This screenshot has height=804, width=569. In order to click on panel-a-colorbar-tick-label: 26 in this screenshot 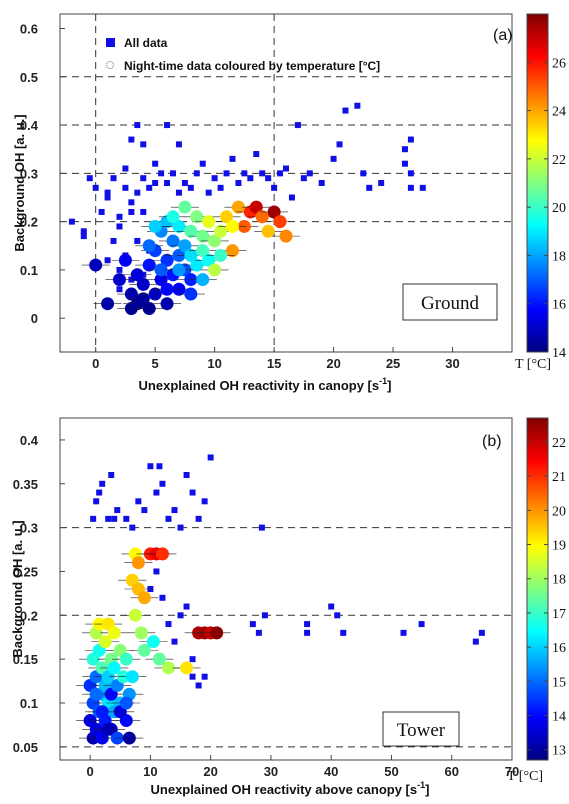, I will do `click(559, 63)`.